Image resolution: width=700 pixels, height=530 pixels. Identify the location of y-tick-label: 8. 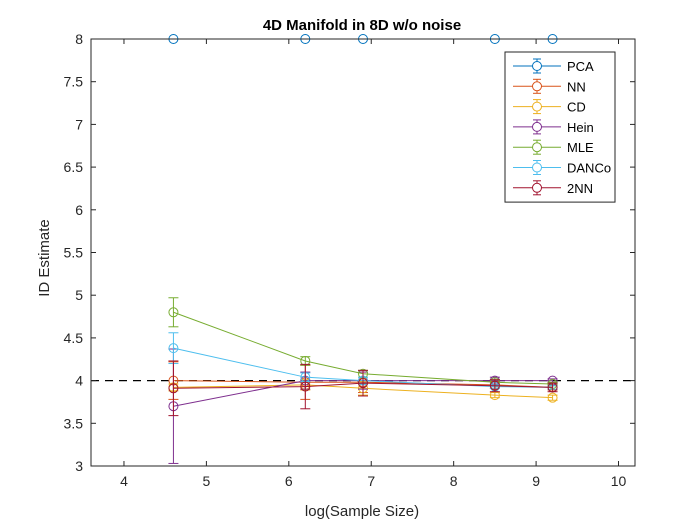
(79, 39).